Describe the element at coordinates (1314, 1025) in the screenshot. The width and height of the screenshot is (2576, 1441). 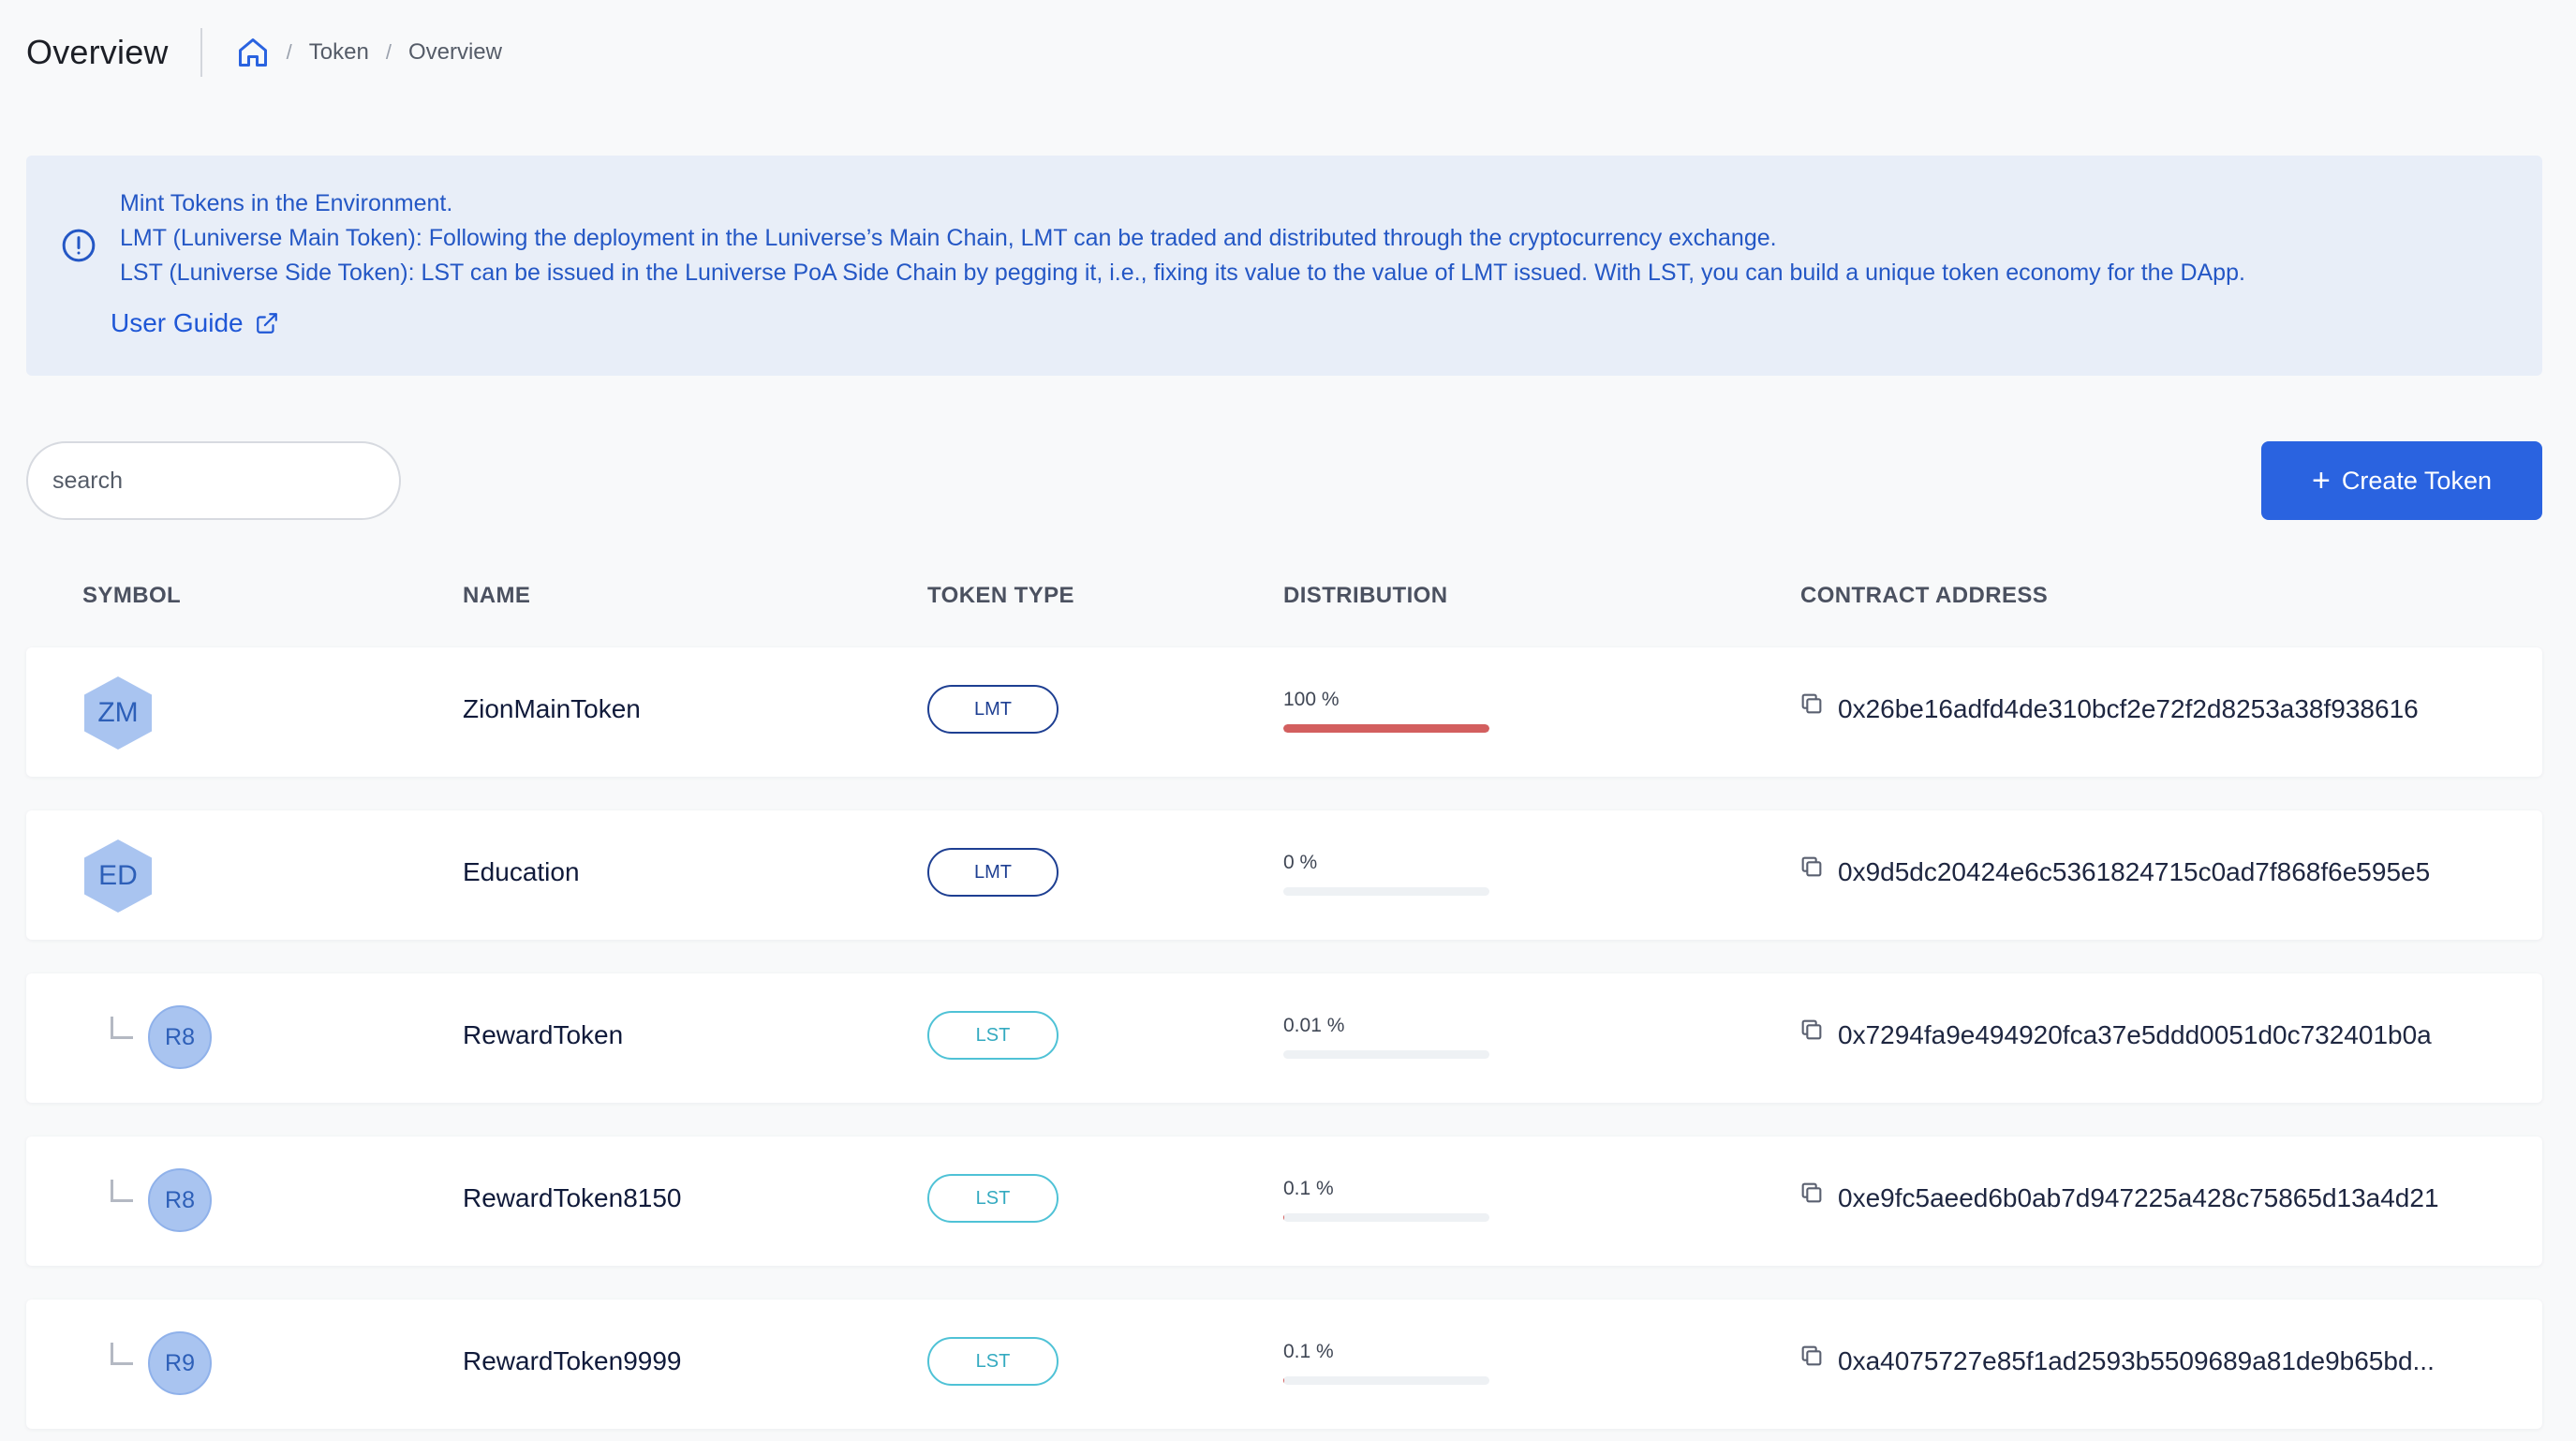
I see `distribution-label: 0.01 %` at that location.